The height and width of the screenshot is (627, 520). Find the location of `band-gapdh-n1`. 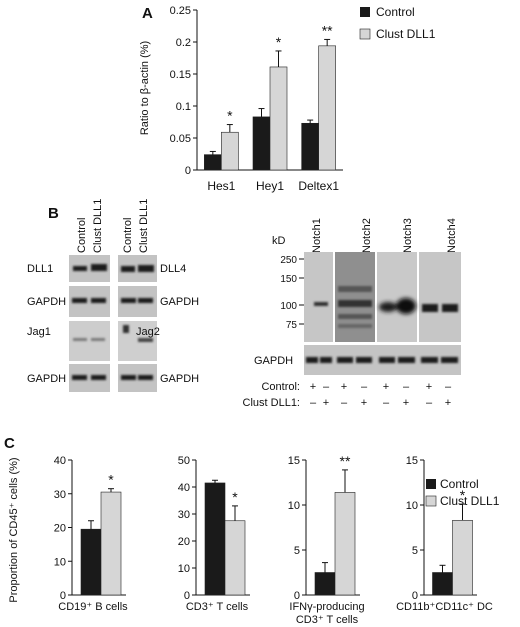

band-gapdh-n1 is located at coordinates (312, 360).